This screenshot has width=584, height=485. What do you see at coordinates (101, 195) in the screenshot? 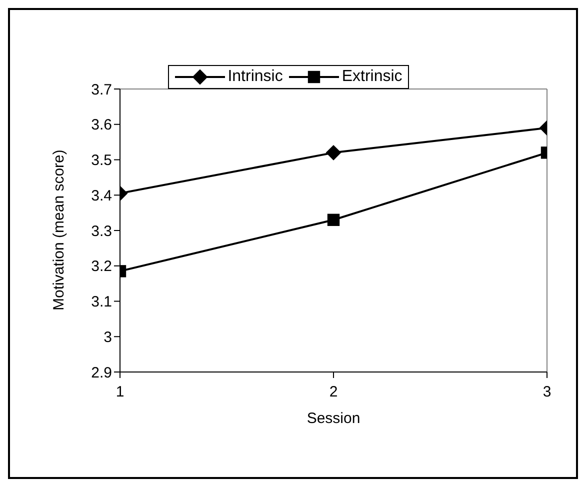
I see `y-tick-label: 3.4` at bounding box center [101, 195].